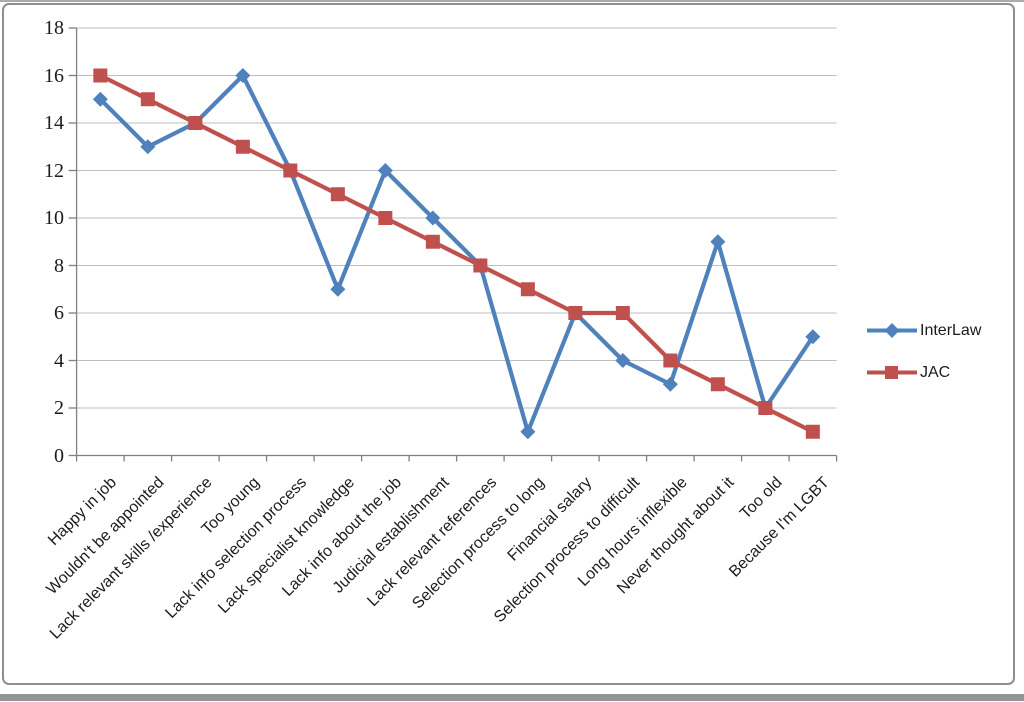  I want to click on y-tick-label: 2, so click(59, 408).